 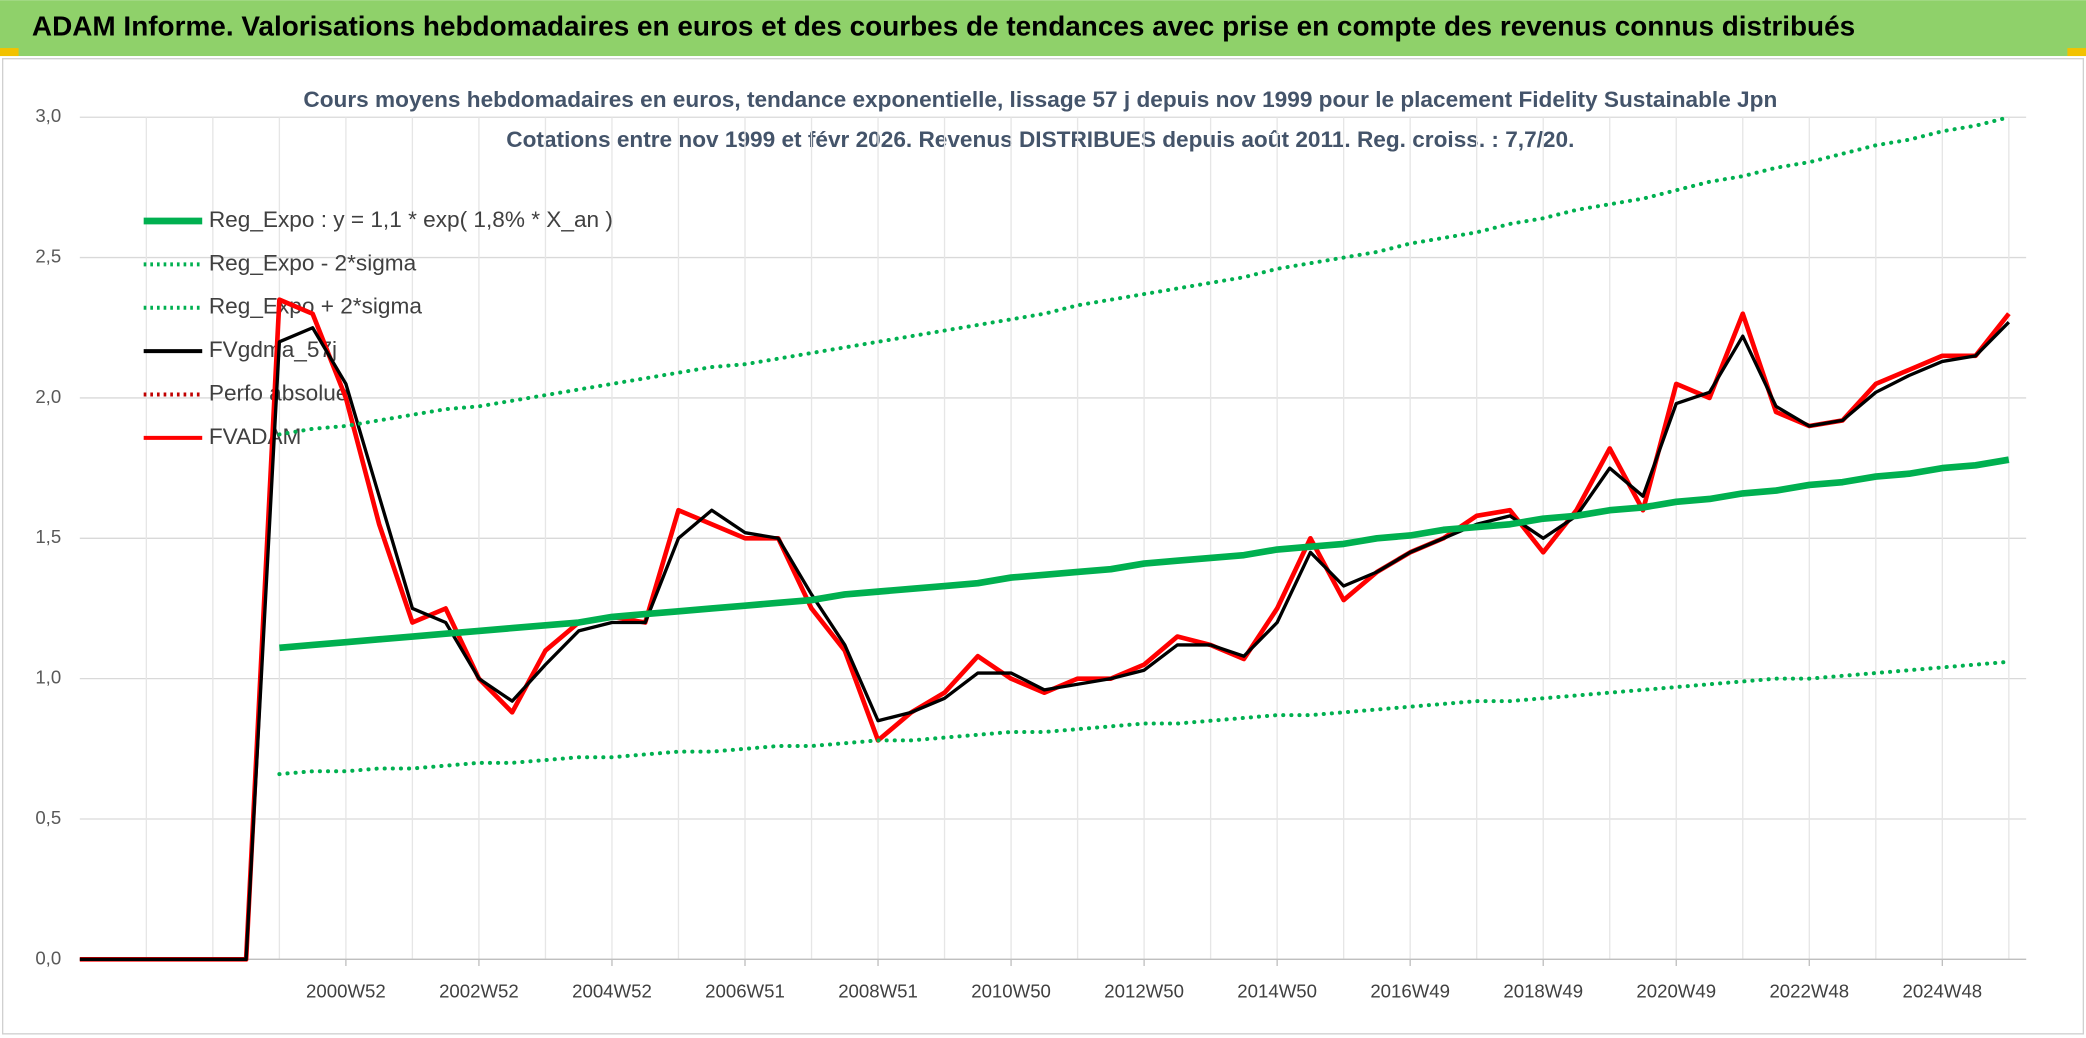 I want to click on legend-label: Reg_Expo + 2*sigma, so click(x=315, y=306).